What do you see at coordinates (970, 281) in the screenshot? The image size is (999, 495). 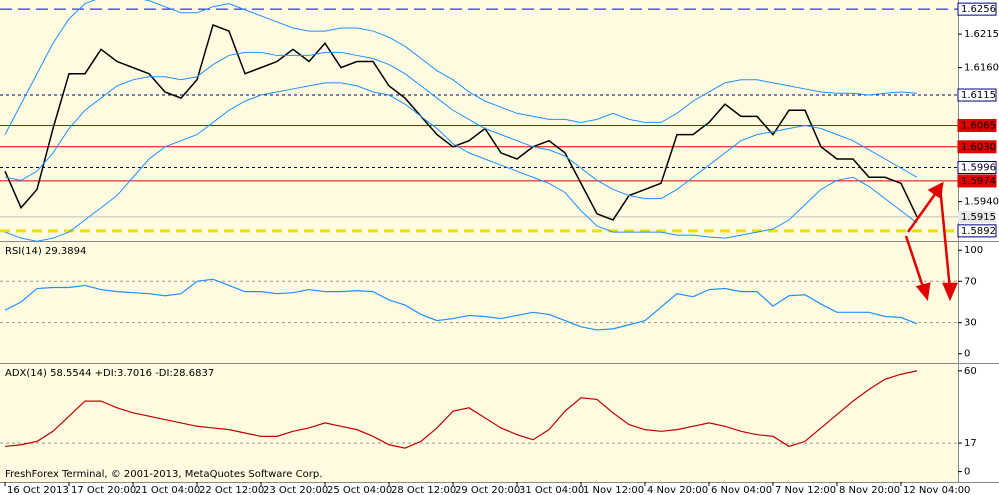 I see `y-tick-label: 70` at bounding box center [970, 281].